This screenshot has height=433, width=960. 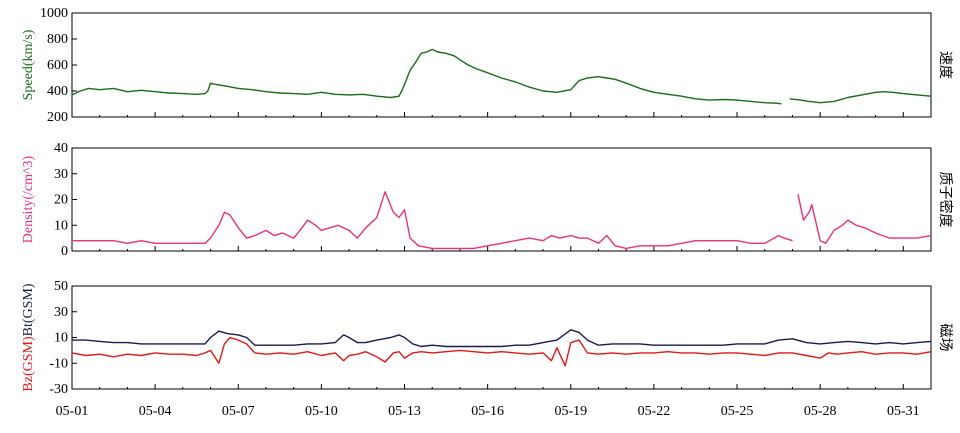 What do you see at coordinates (57, 65) in the screenshot?
I see `panel-1-ytick-label-2: 600` at bounding box center [57, 65].